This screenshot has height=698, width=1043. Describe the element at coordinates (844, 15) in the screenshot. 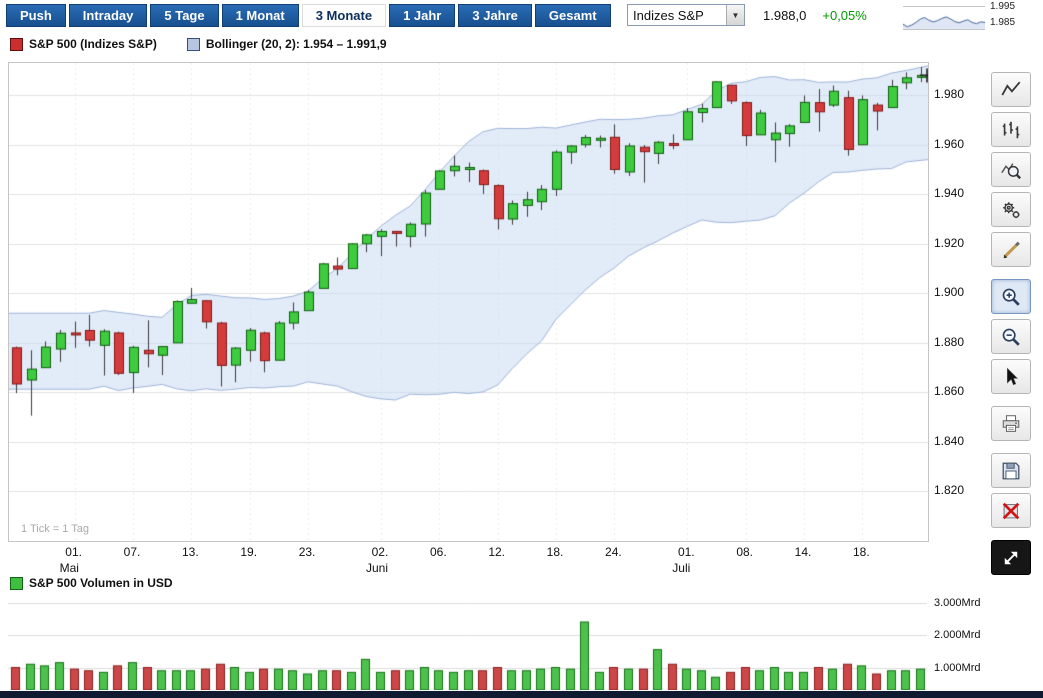

I see `quote-change-percent: +0,05%` at that location.